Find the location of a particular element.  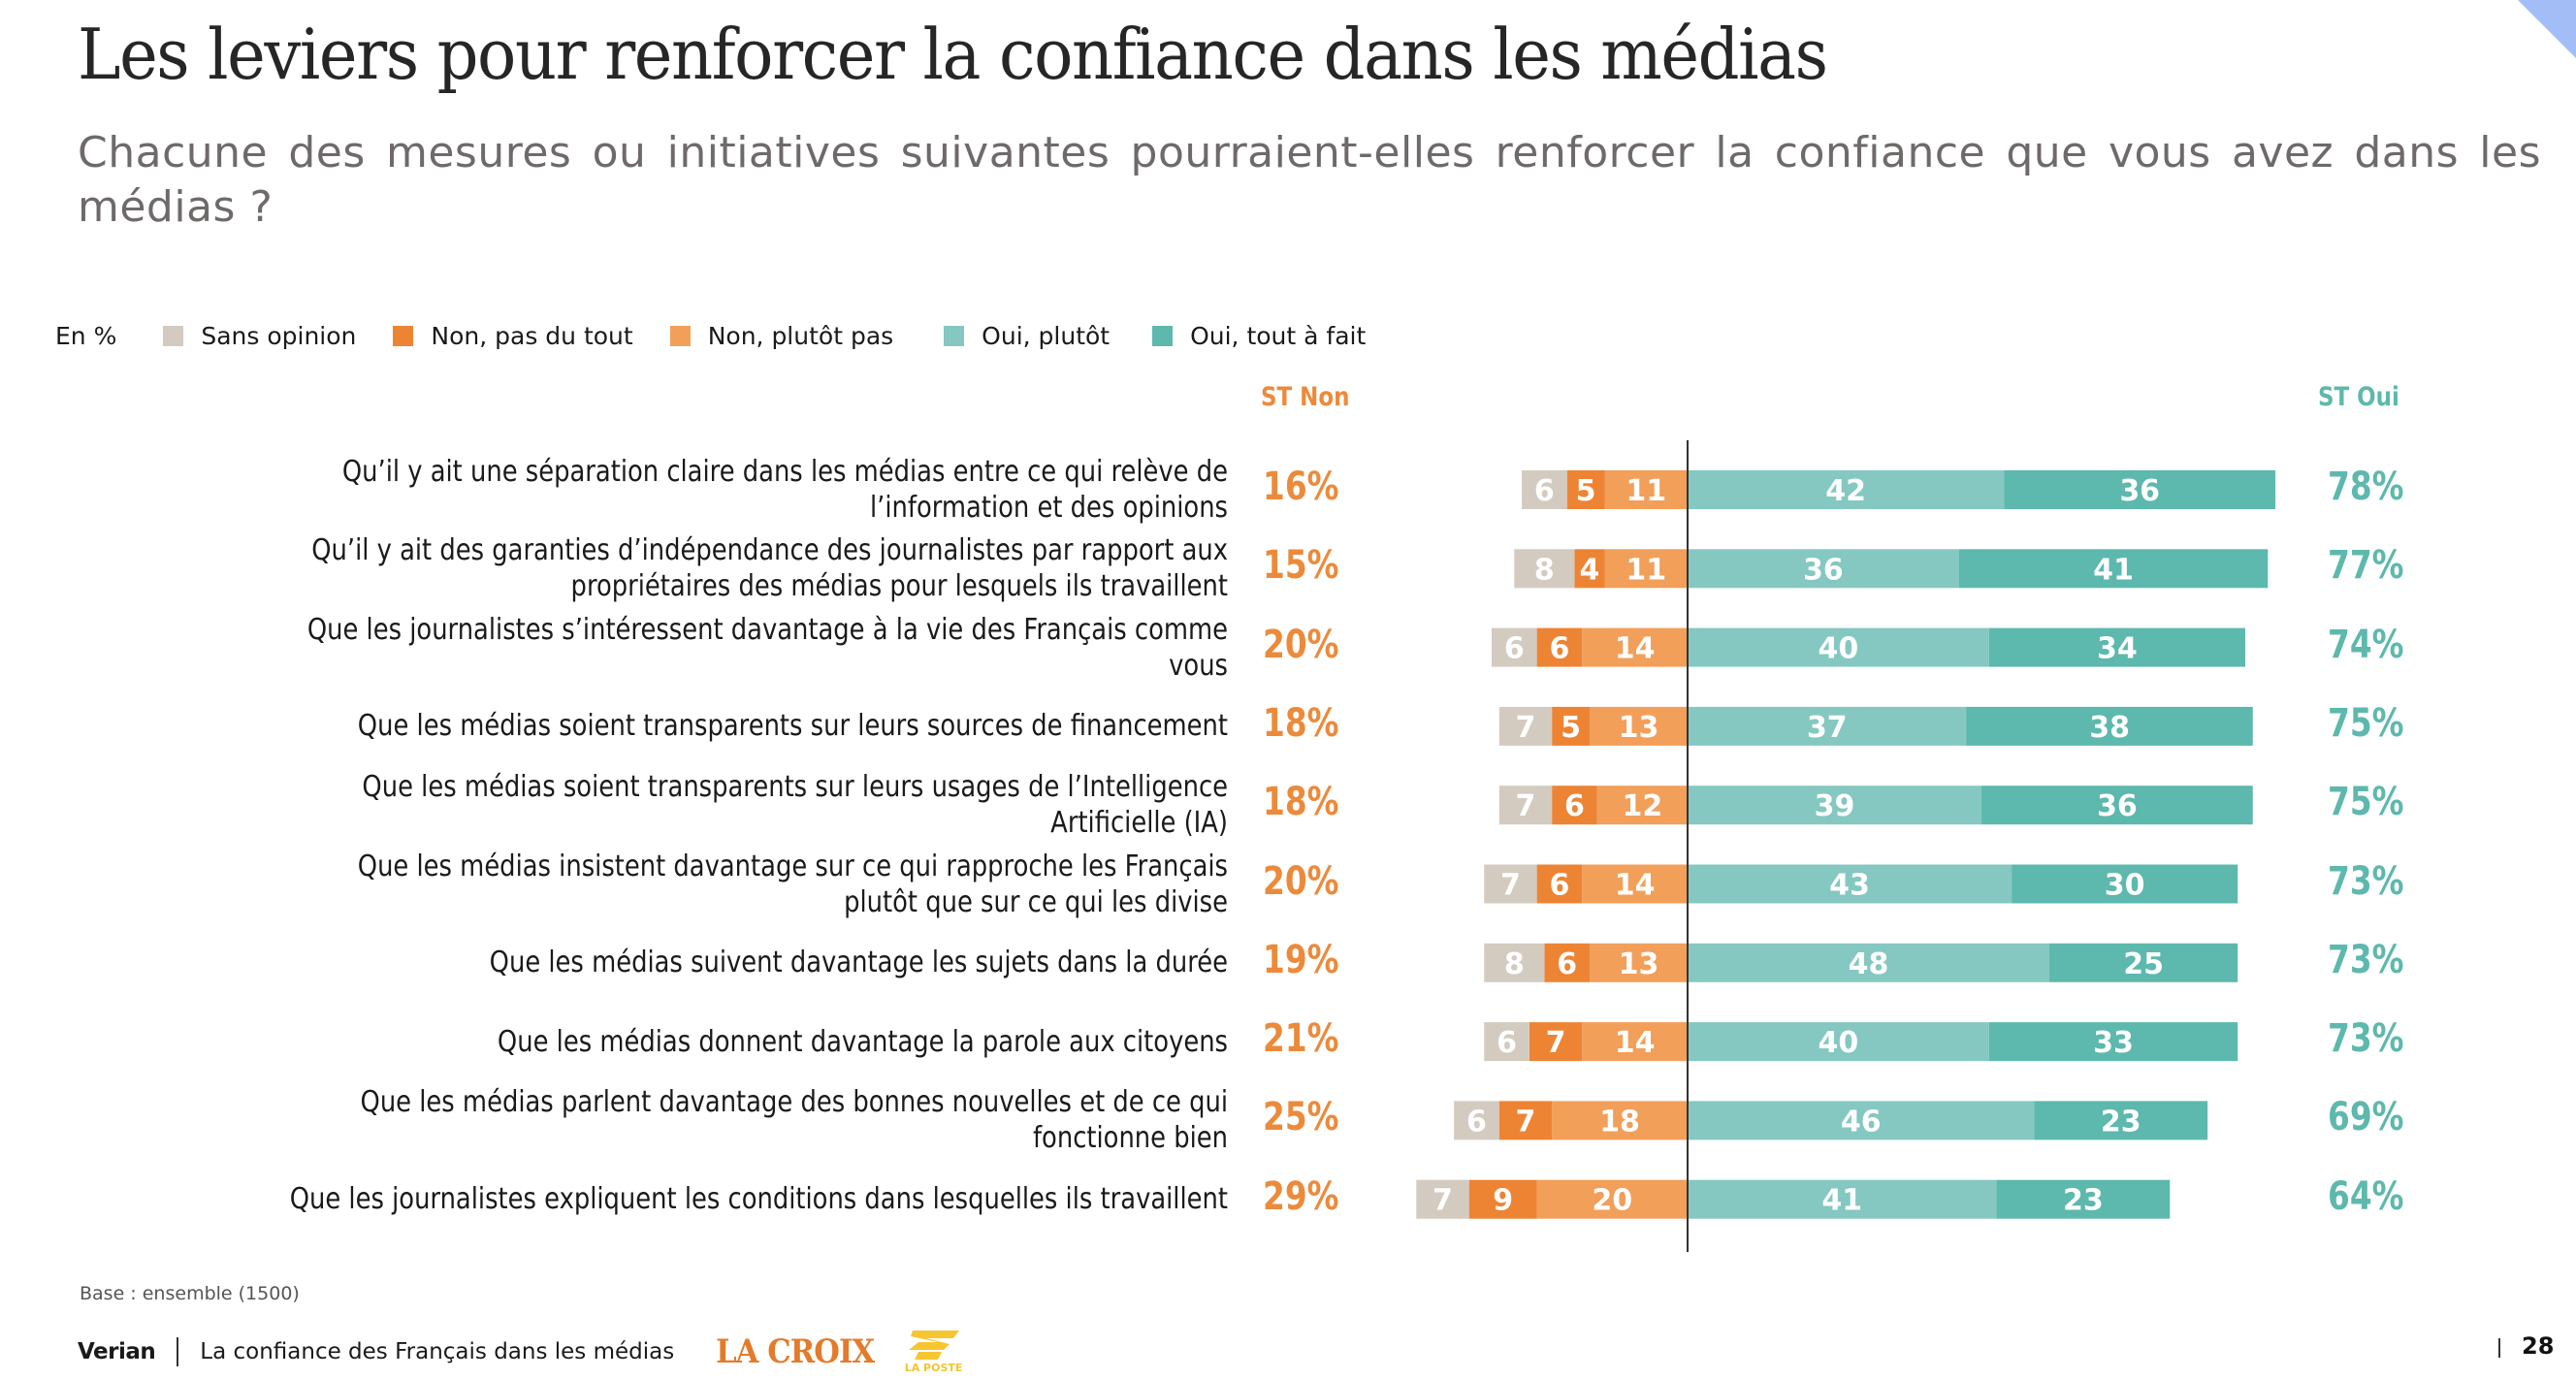

legend-item-oui-plutot: Oui, plutôt is located at coordinates (1027, 336).